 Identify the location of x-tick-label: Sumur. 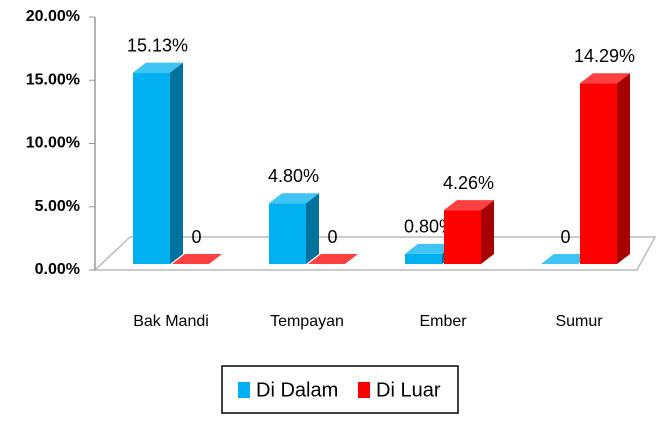
(579, 321).